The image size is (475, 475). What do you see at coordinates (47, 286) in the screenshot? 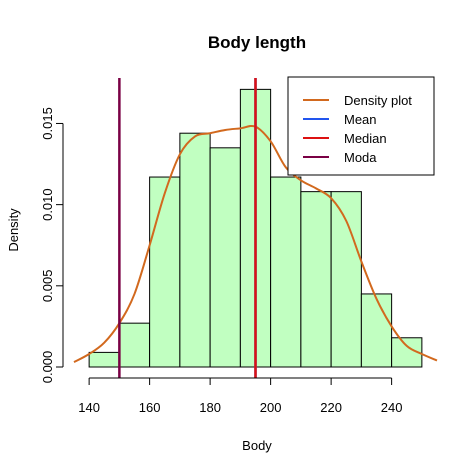
I see `y-tick-label: 0.005` at bounding box center [47, 286].